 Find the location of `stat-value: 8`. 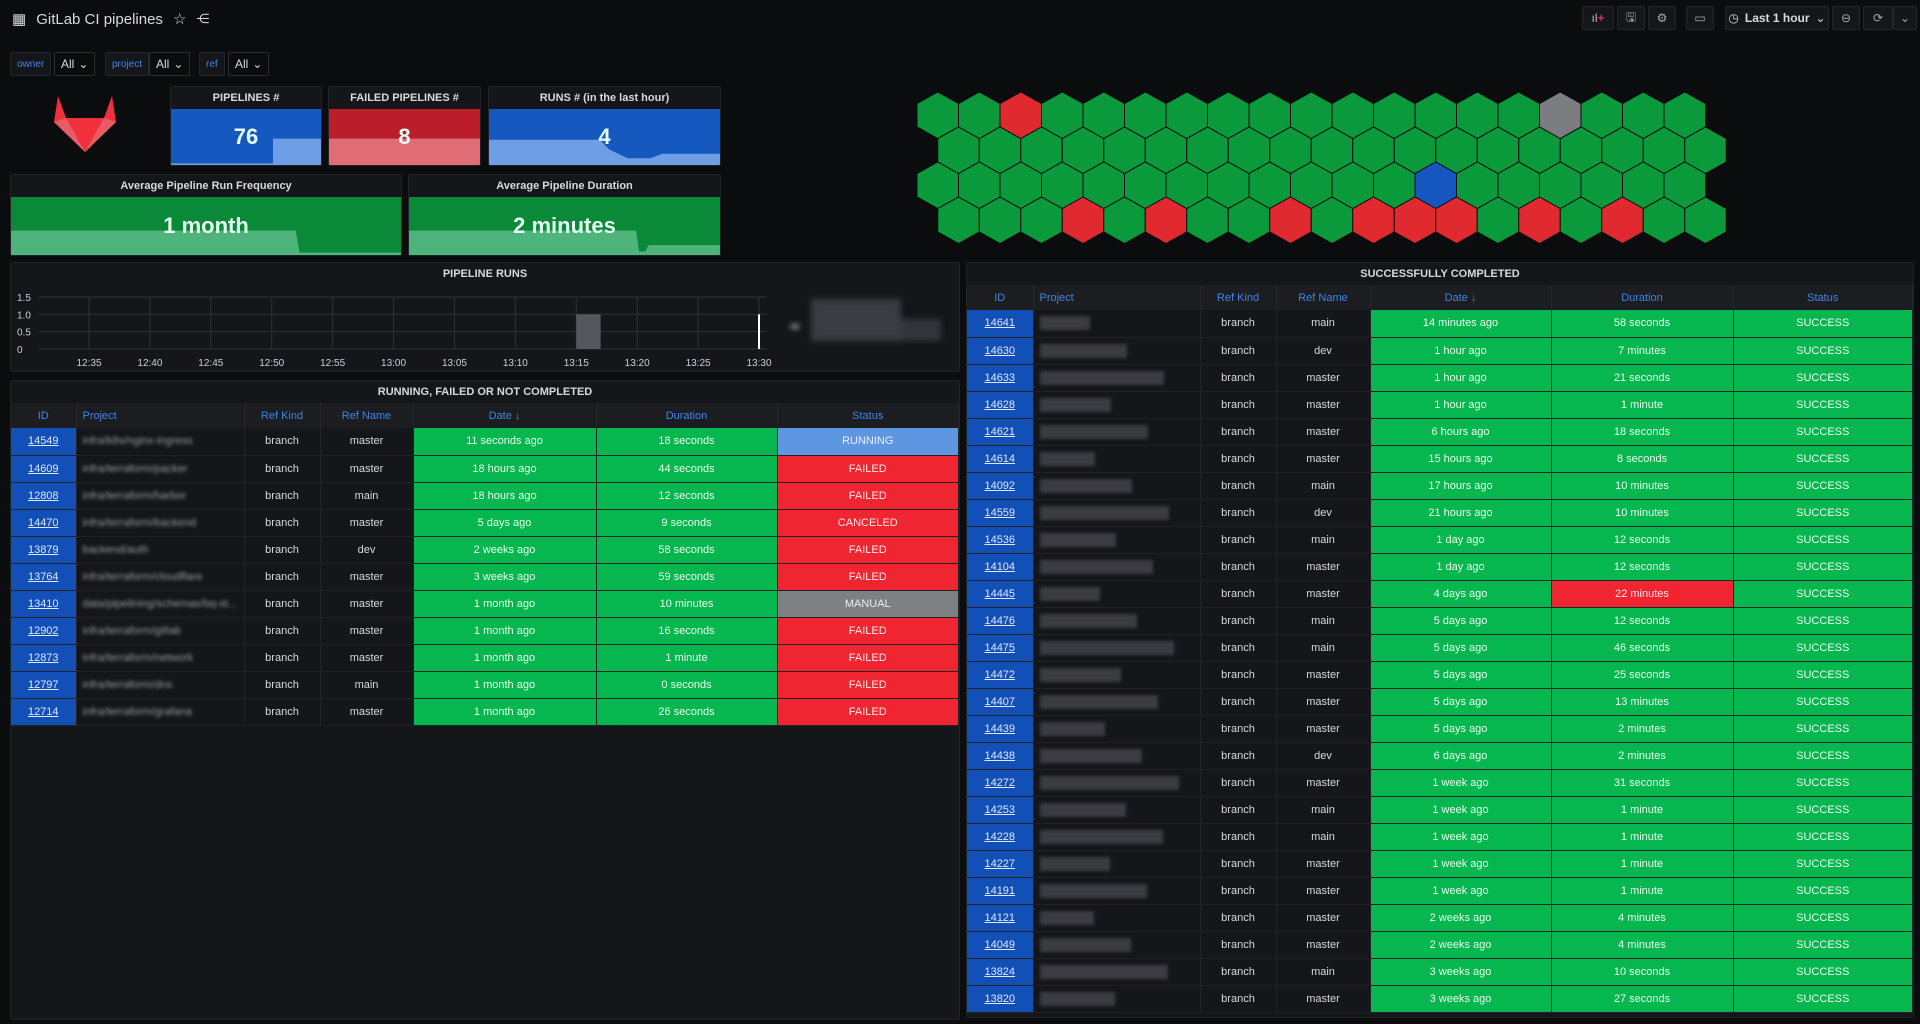

stat-value: 8 is located at coordinates (404, 136).